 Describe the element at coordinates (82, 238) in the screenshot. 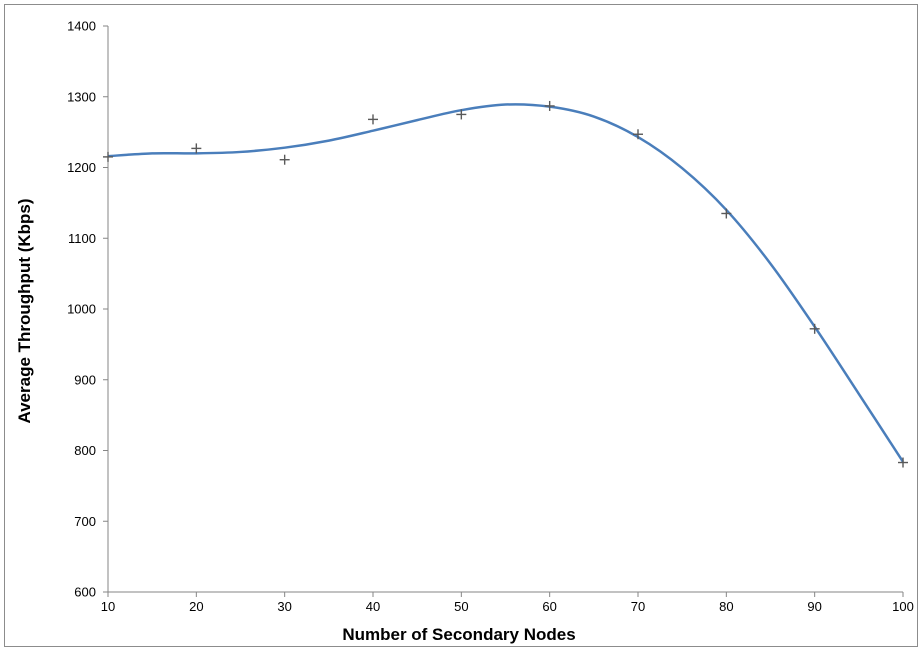

I see `y-tick-label: 1100` at that location.